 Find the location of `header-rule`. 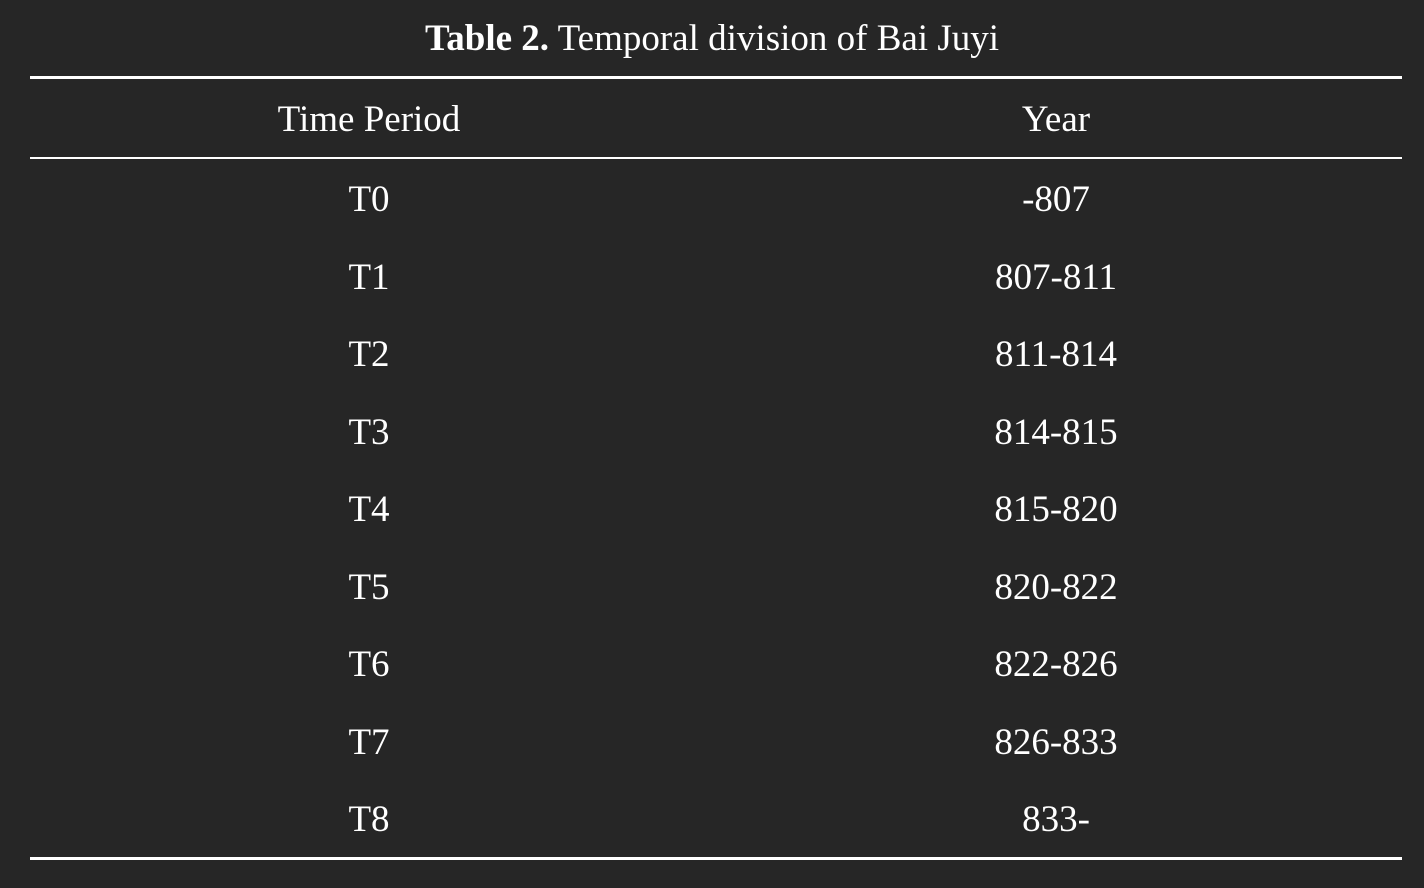

header-rule is located at coordinates (716, 158).